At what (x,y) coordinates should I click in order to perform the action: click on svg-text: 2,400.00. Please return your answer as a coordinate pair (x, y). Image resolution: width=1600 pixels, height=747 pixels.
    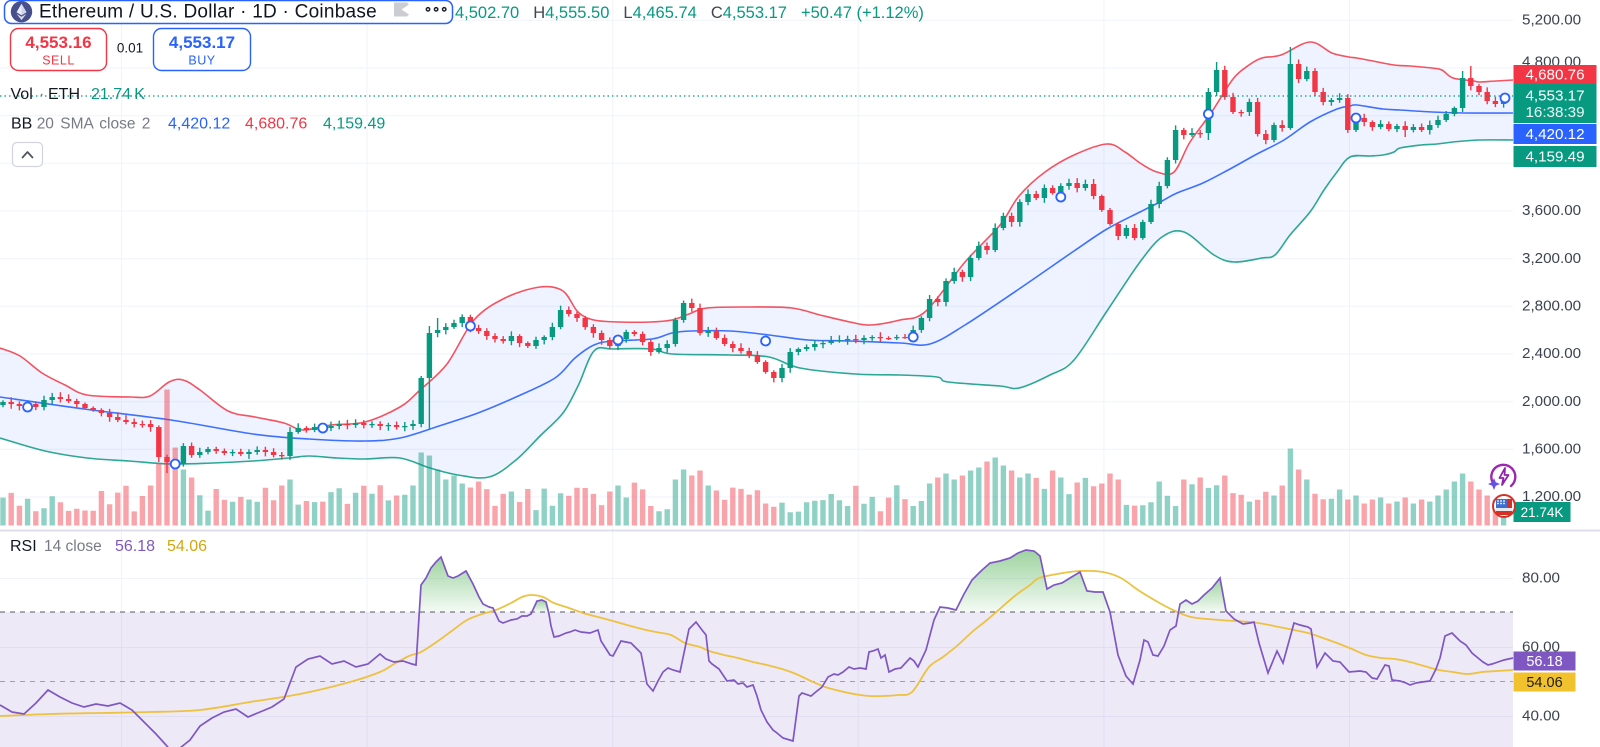
    Looking at the image, I should click on (1551, 353).